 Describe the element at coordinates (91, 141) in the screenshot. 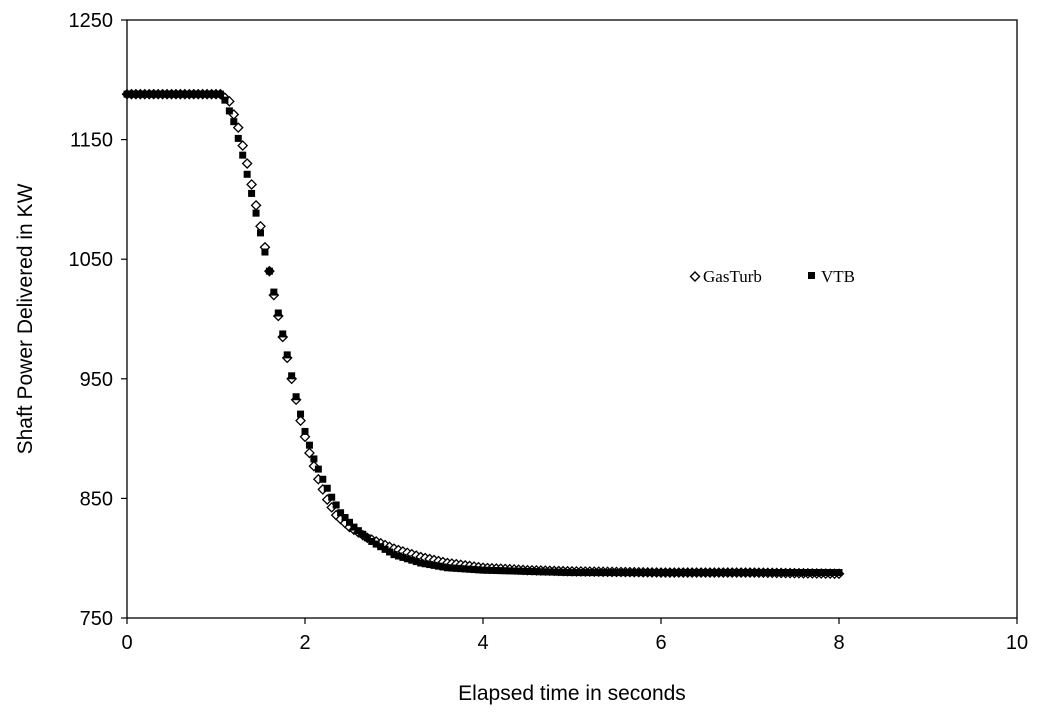

I see `y-tick-label: 1150` at that location.